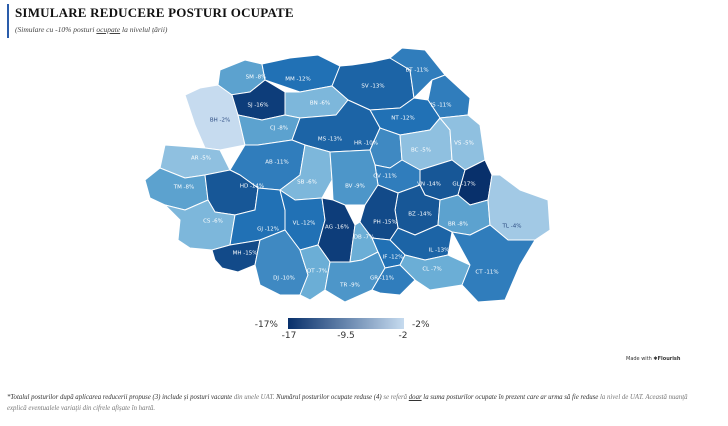  What do you see at coordinates (519, 207) in the screenshot?
I see `county-tl` at bounding box center [519, 207].